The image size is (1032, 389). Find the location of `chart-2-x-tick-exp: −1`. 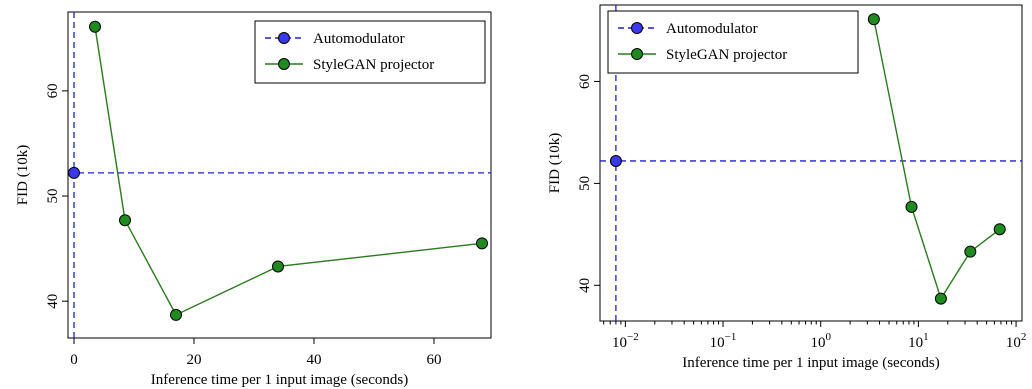

chart-2-x-tick-exp: −1 is located at coordinates (731, 337).